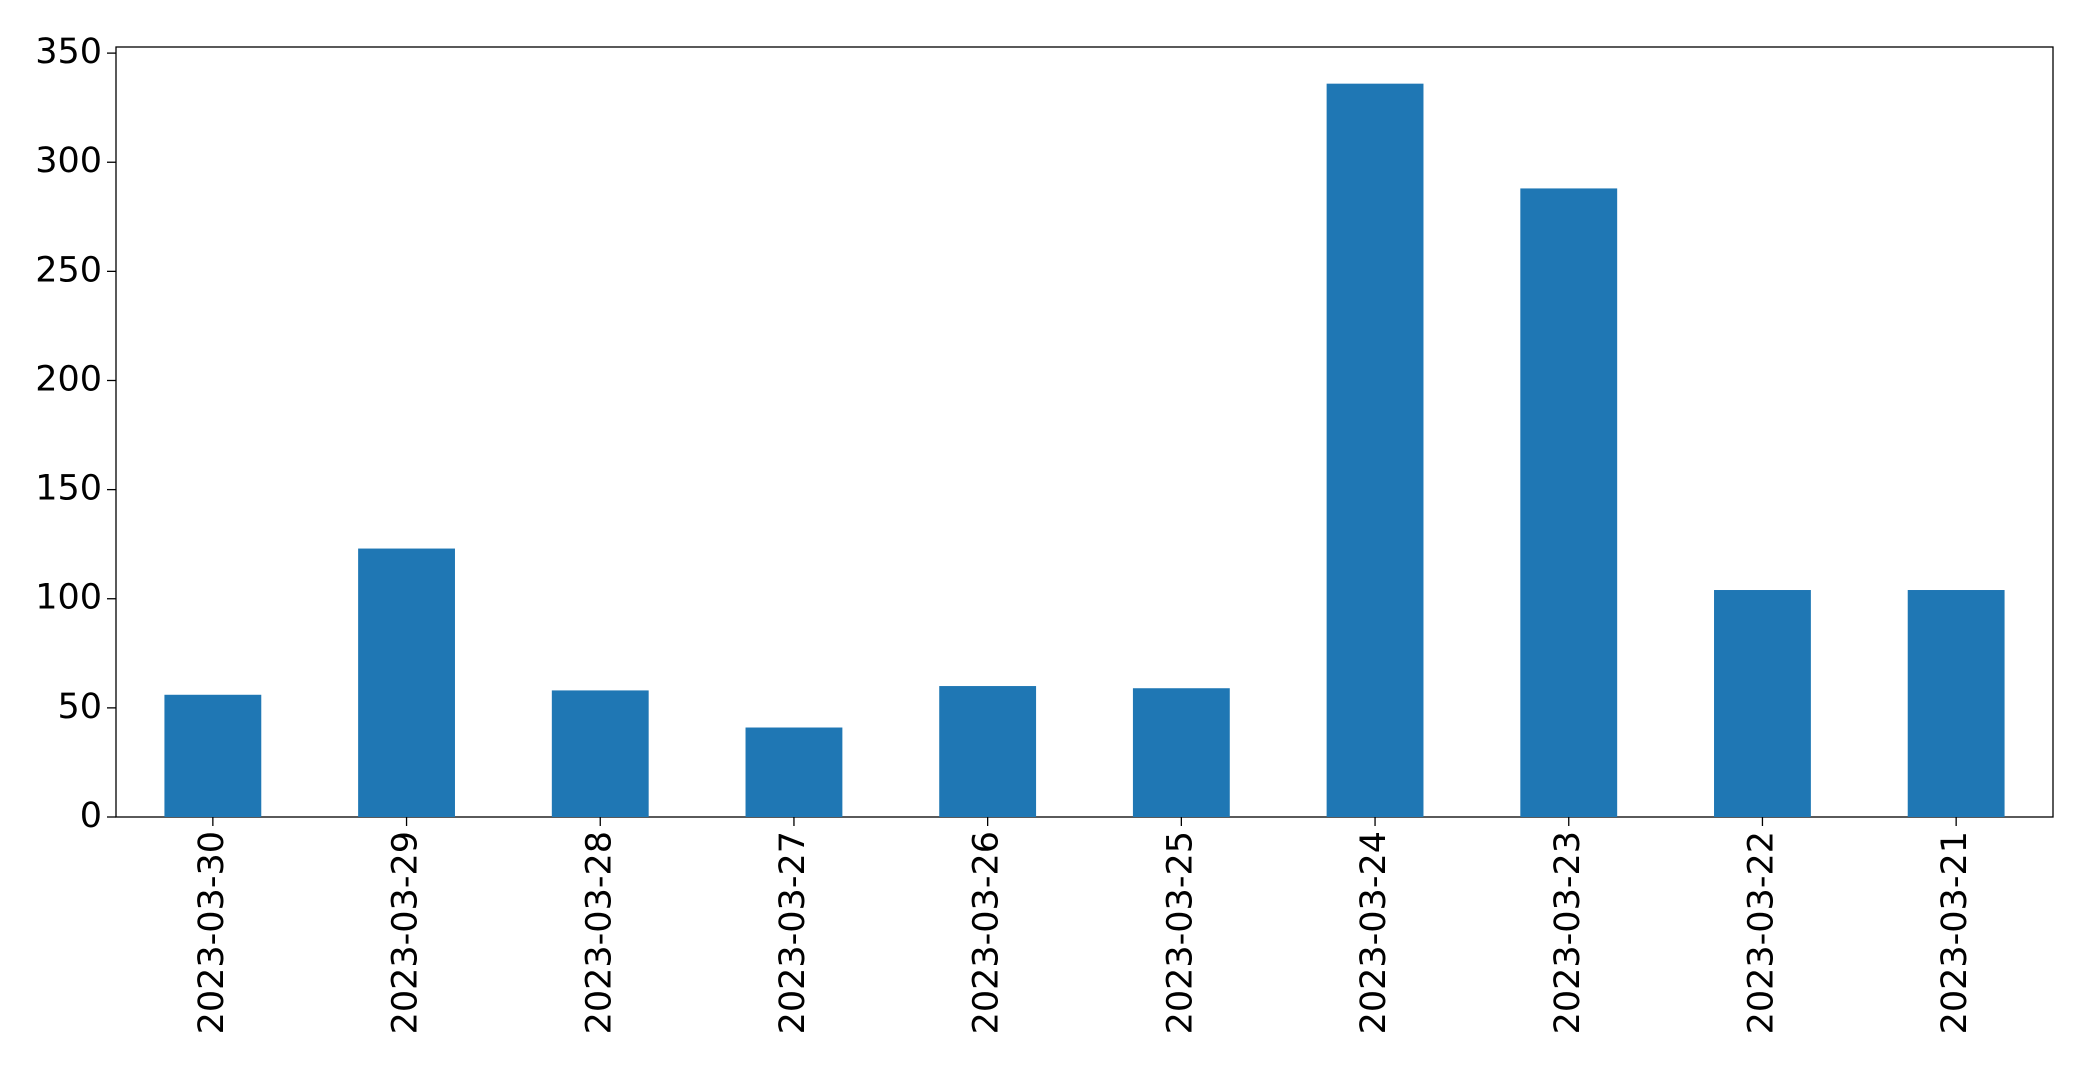  I want to click on x-tick-label: 2023-03-21, so click(1955, 932).